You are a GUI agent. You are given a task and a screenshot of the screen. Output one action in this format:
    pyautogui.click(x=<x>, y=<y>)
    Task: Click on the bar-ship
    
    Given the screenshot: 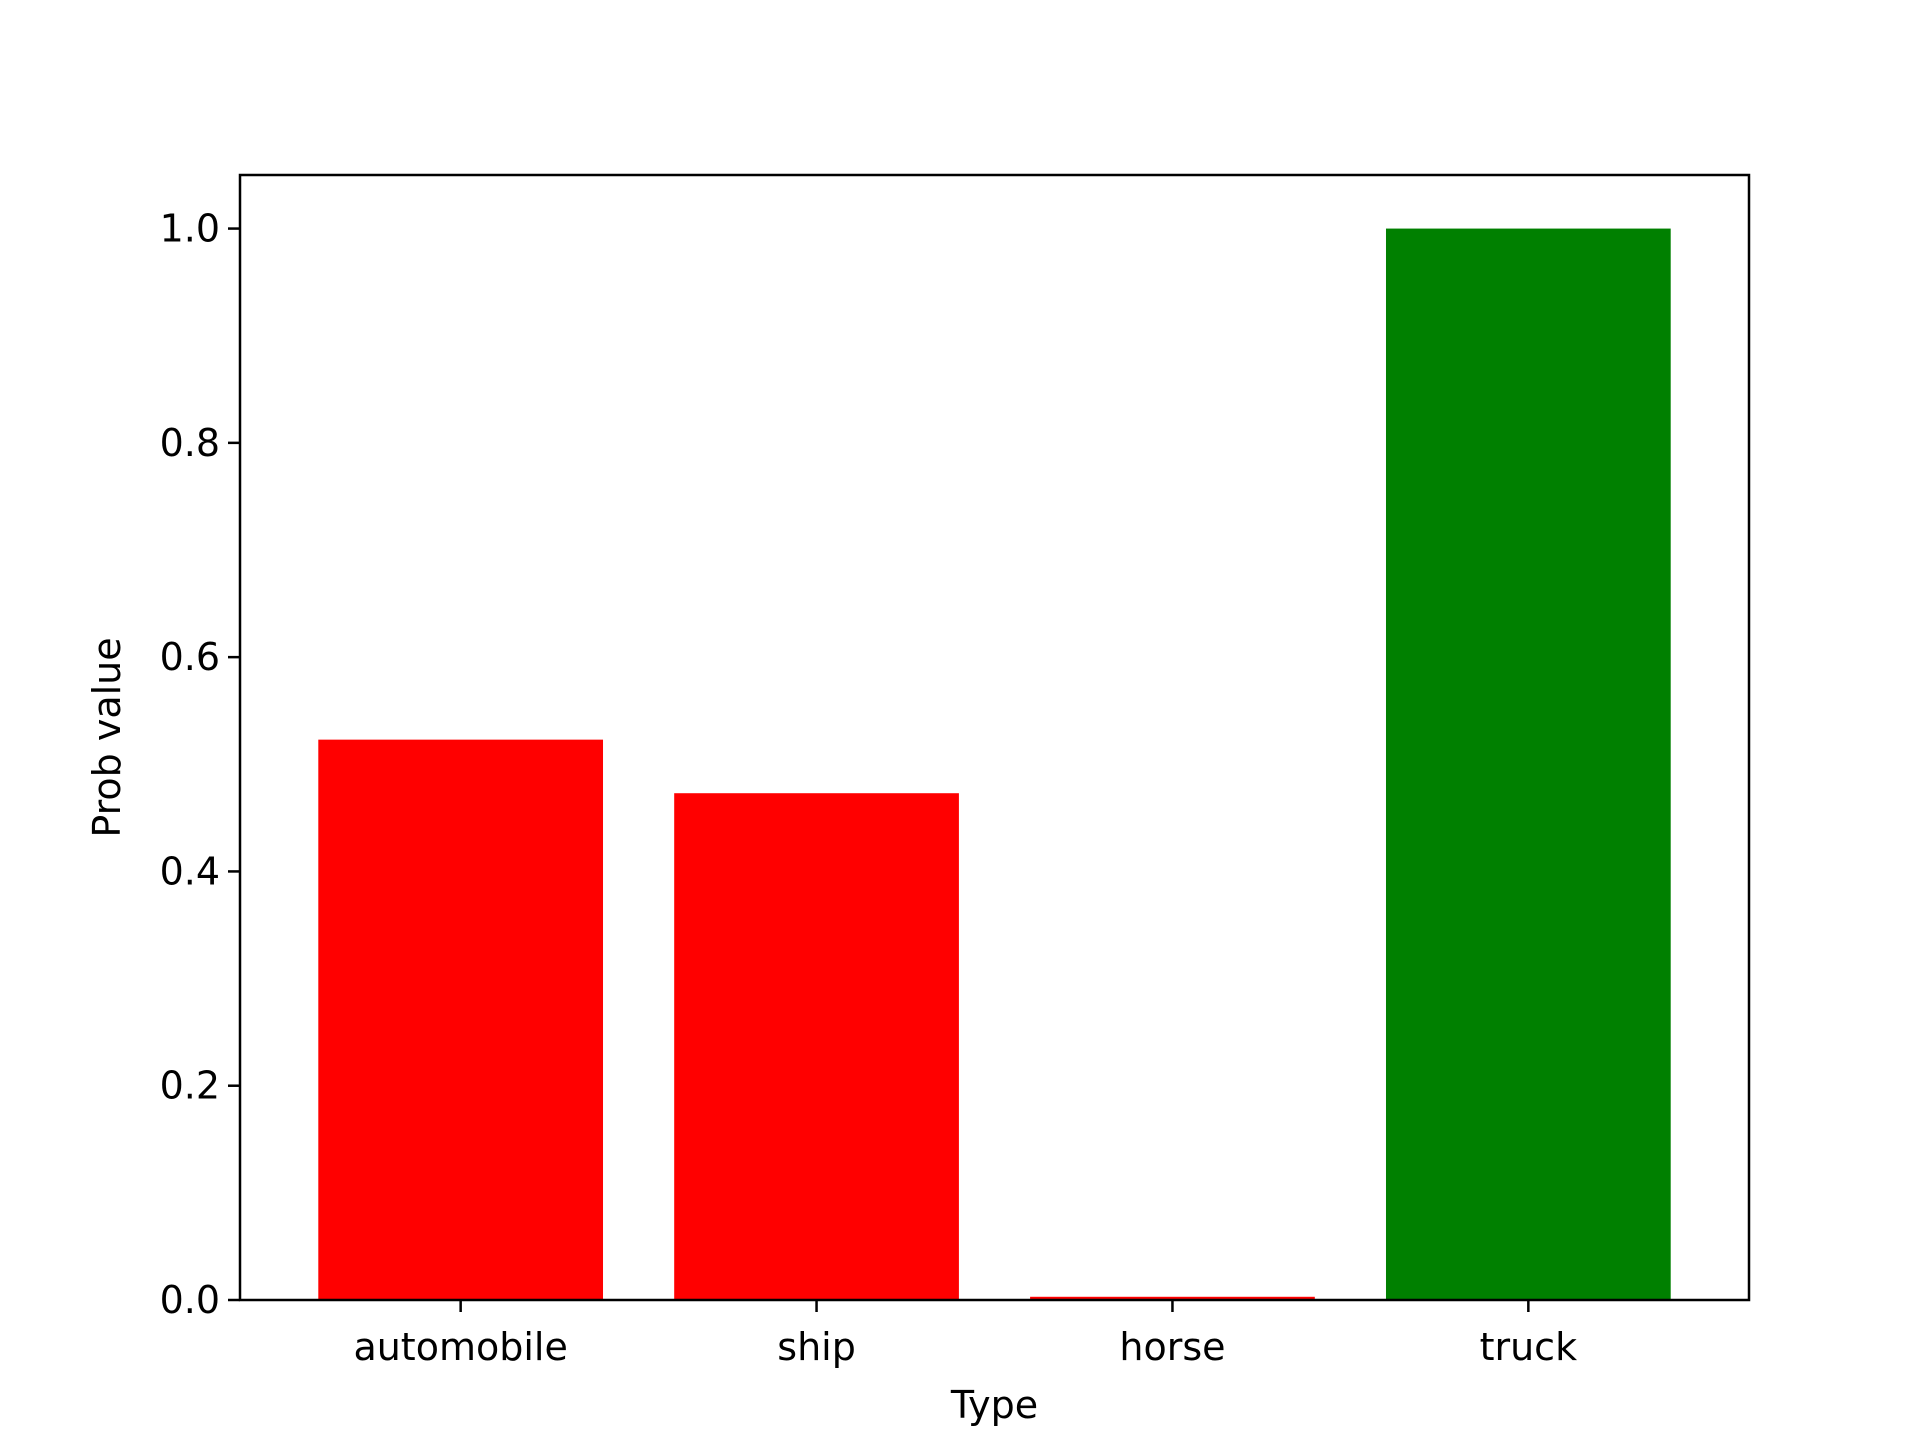 What is the action you would take?
    pyautogui.click(x=816, y=1046)
    